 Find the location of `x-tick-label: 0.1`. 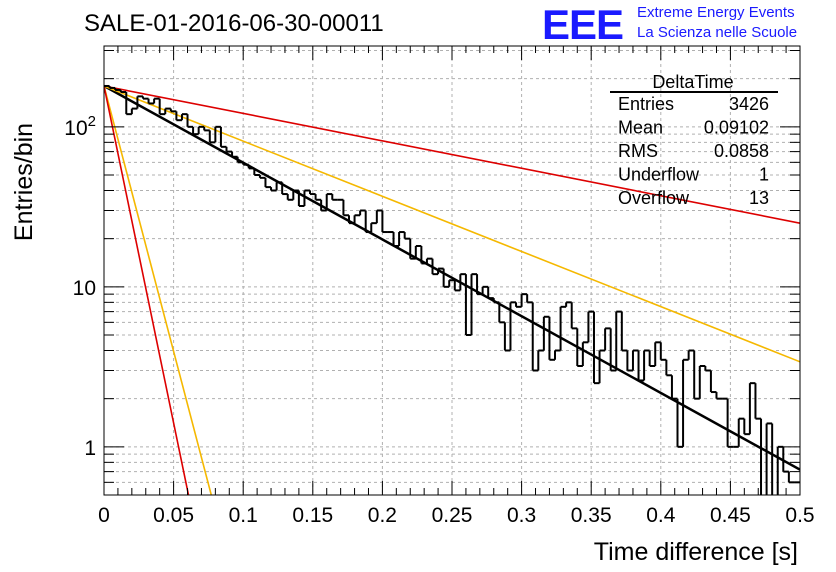

x-tick-label: 0.1 is located at coordinates (243, 515).